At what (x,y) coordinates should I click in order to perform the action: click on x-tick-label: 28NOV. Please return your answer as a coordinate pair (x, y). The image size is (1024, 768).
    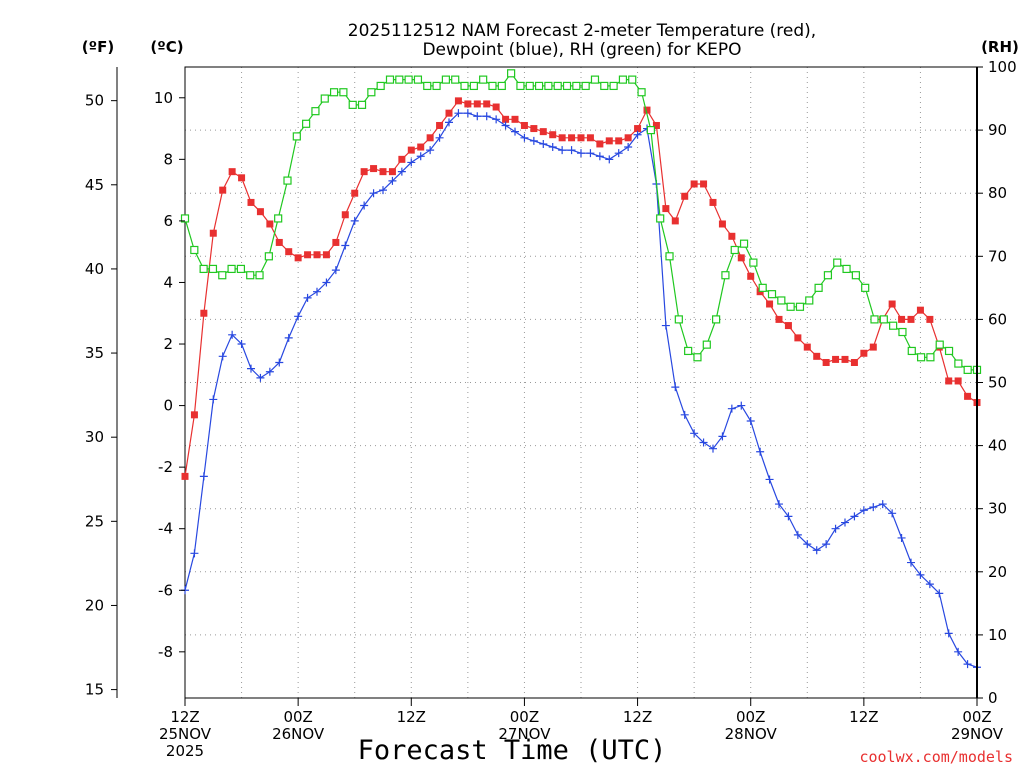
    Looking at the image, I should click on (751, 734).